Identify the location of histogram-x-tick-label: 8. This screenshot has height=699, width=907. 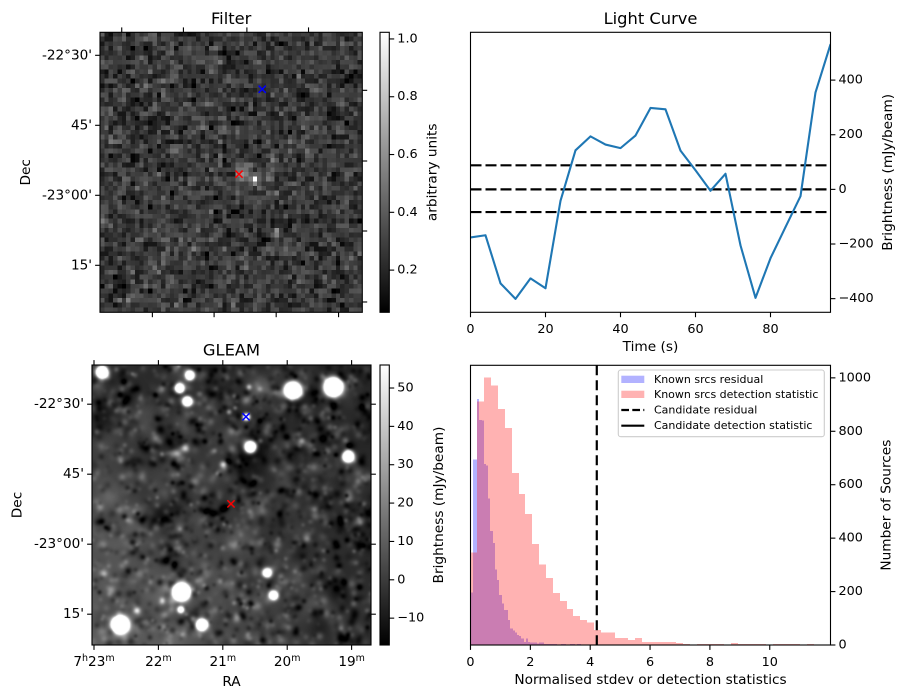
(710, 662).